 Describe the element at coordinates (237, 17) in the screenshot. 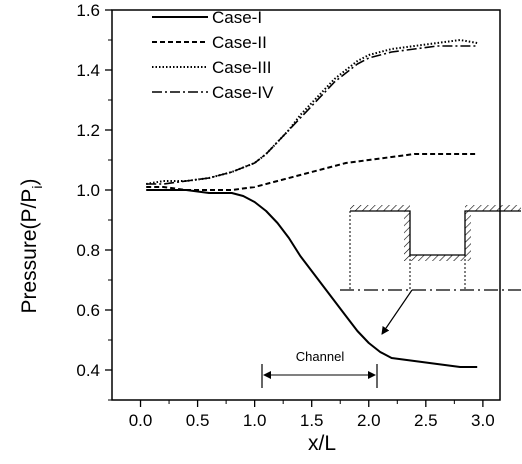

I see `legend-label-case-i: Case-I` at that location.